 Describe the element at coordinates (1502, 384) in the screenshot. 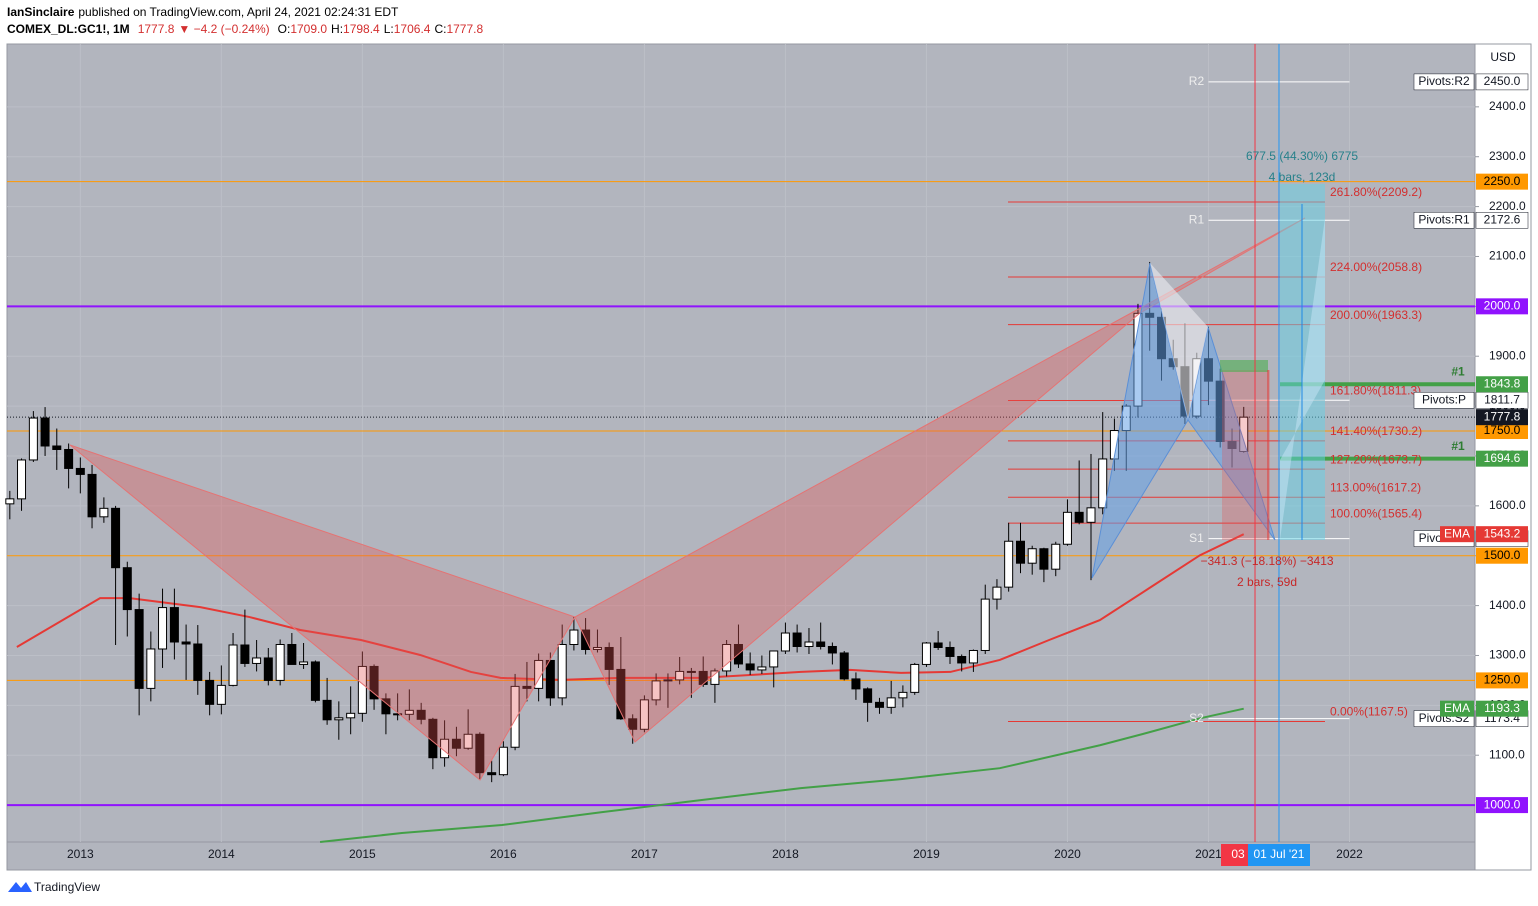

I see `target-box` at that location.